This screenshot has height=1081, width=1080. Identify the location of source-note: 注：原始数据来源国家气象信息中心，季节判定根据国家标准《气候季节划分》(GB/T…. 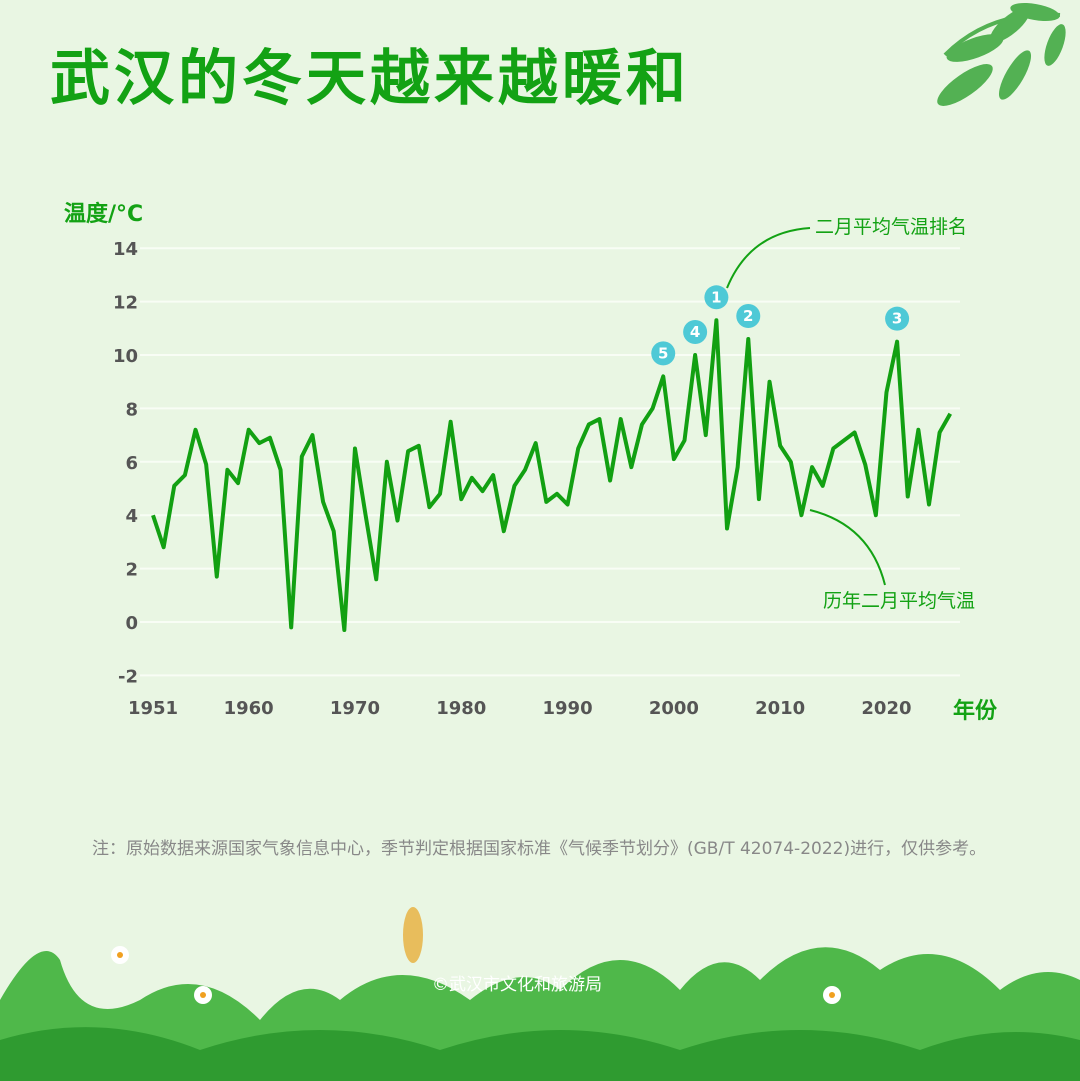
(539, 849).